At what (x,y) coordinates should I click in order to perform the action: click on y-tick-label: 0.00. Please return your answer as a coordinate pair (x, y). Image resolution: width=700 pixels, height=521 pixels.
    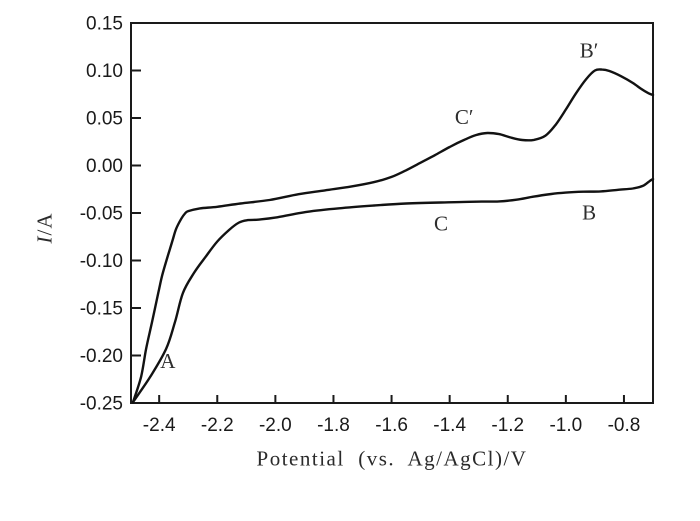
    Looking at the image, I should click on (104, 166).